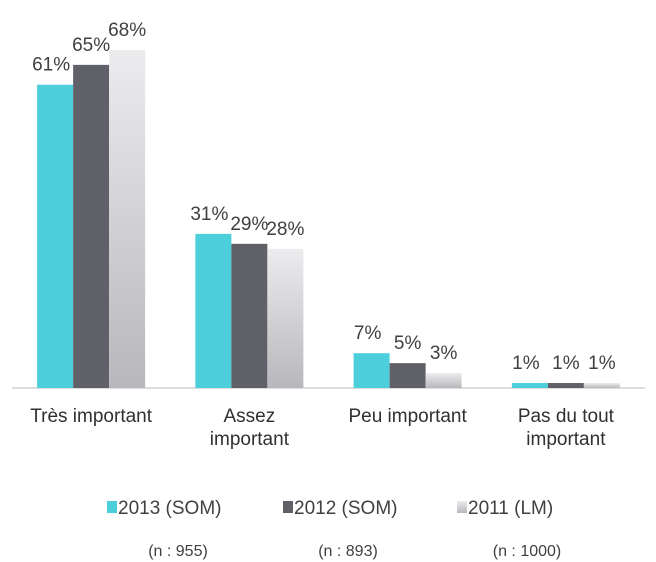 The height and width of the screenshot is (562, 656). Describe the element at coordinates (408, 343) in the screenshot. I see `value-label: 5%` at that location.